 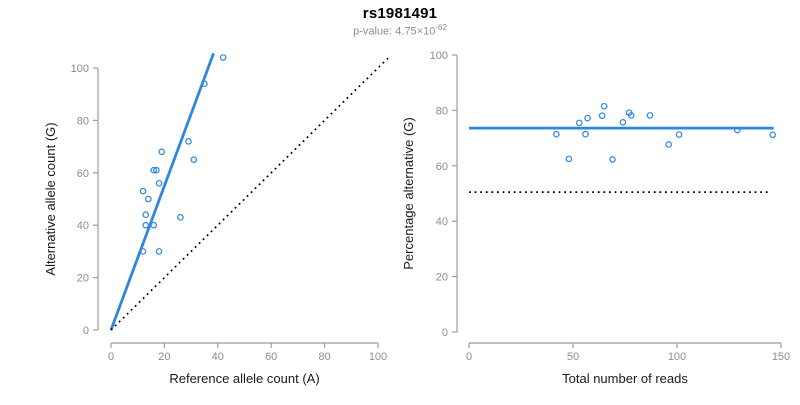 What do you see at coordinates (625, 378) in the screenshot?
I see `x-axis-title: Total number of reads` at bounding box center [625, 378].